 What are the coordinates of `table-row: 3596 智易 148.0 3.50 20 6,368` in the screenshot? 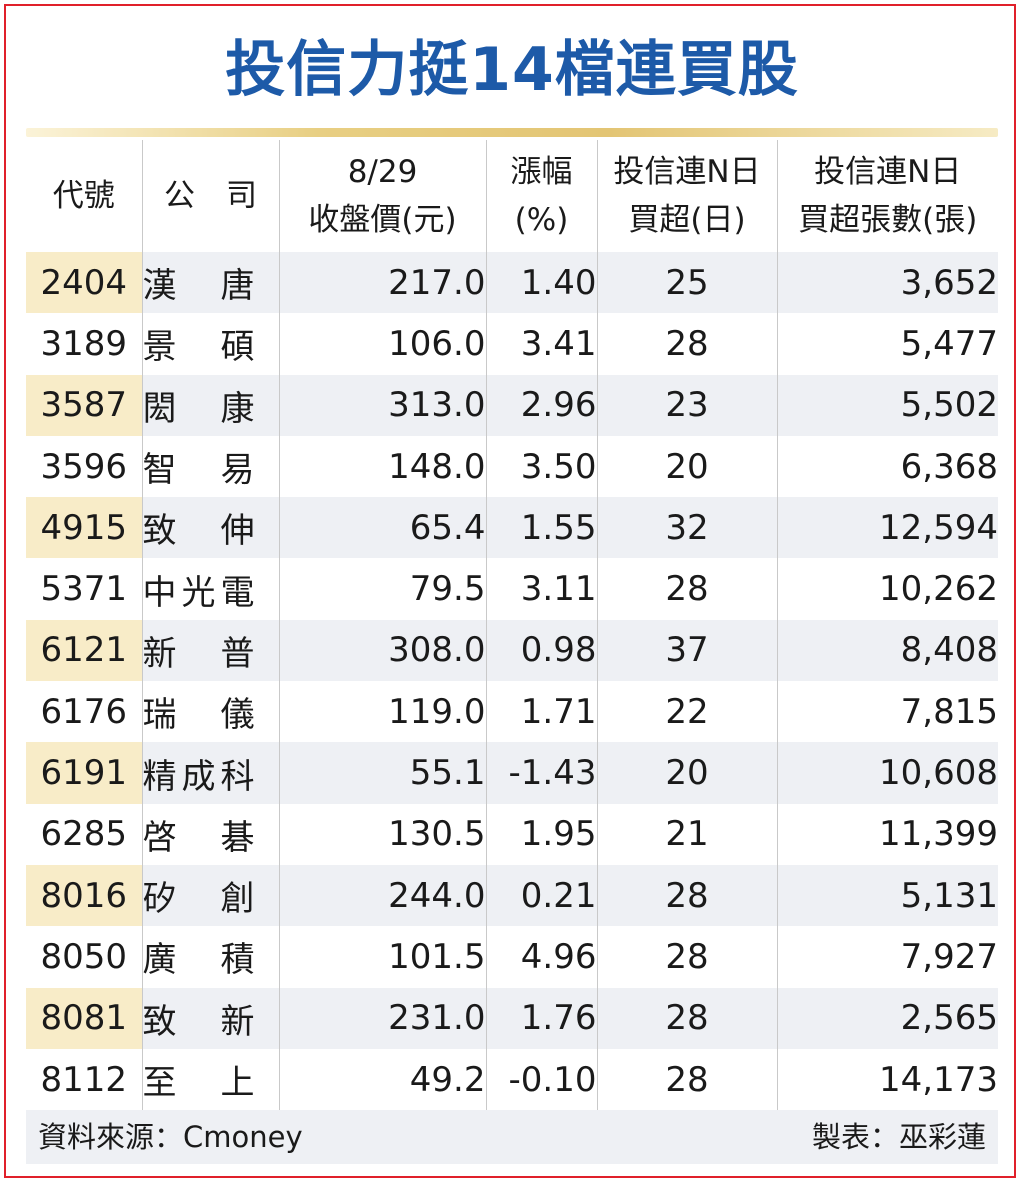 It's located at (512, 466).